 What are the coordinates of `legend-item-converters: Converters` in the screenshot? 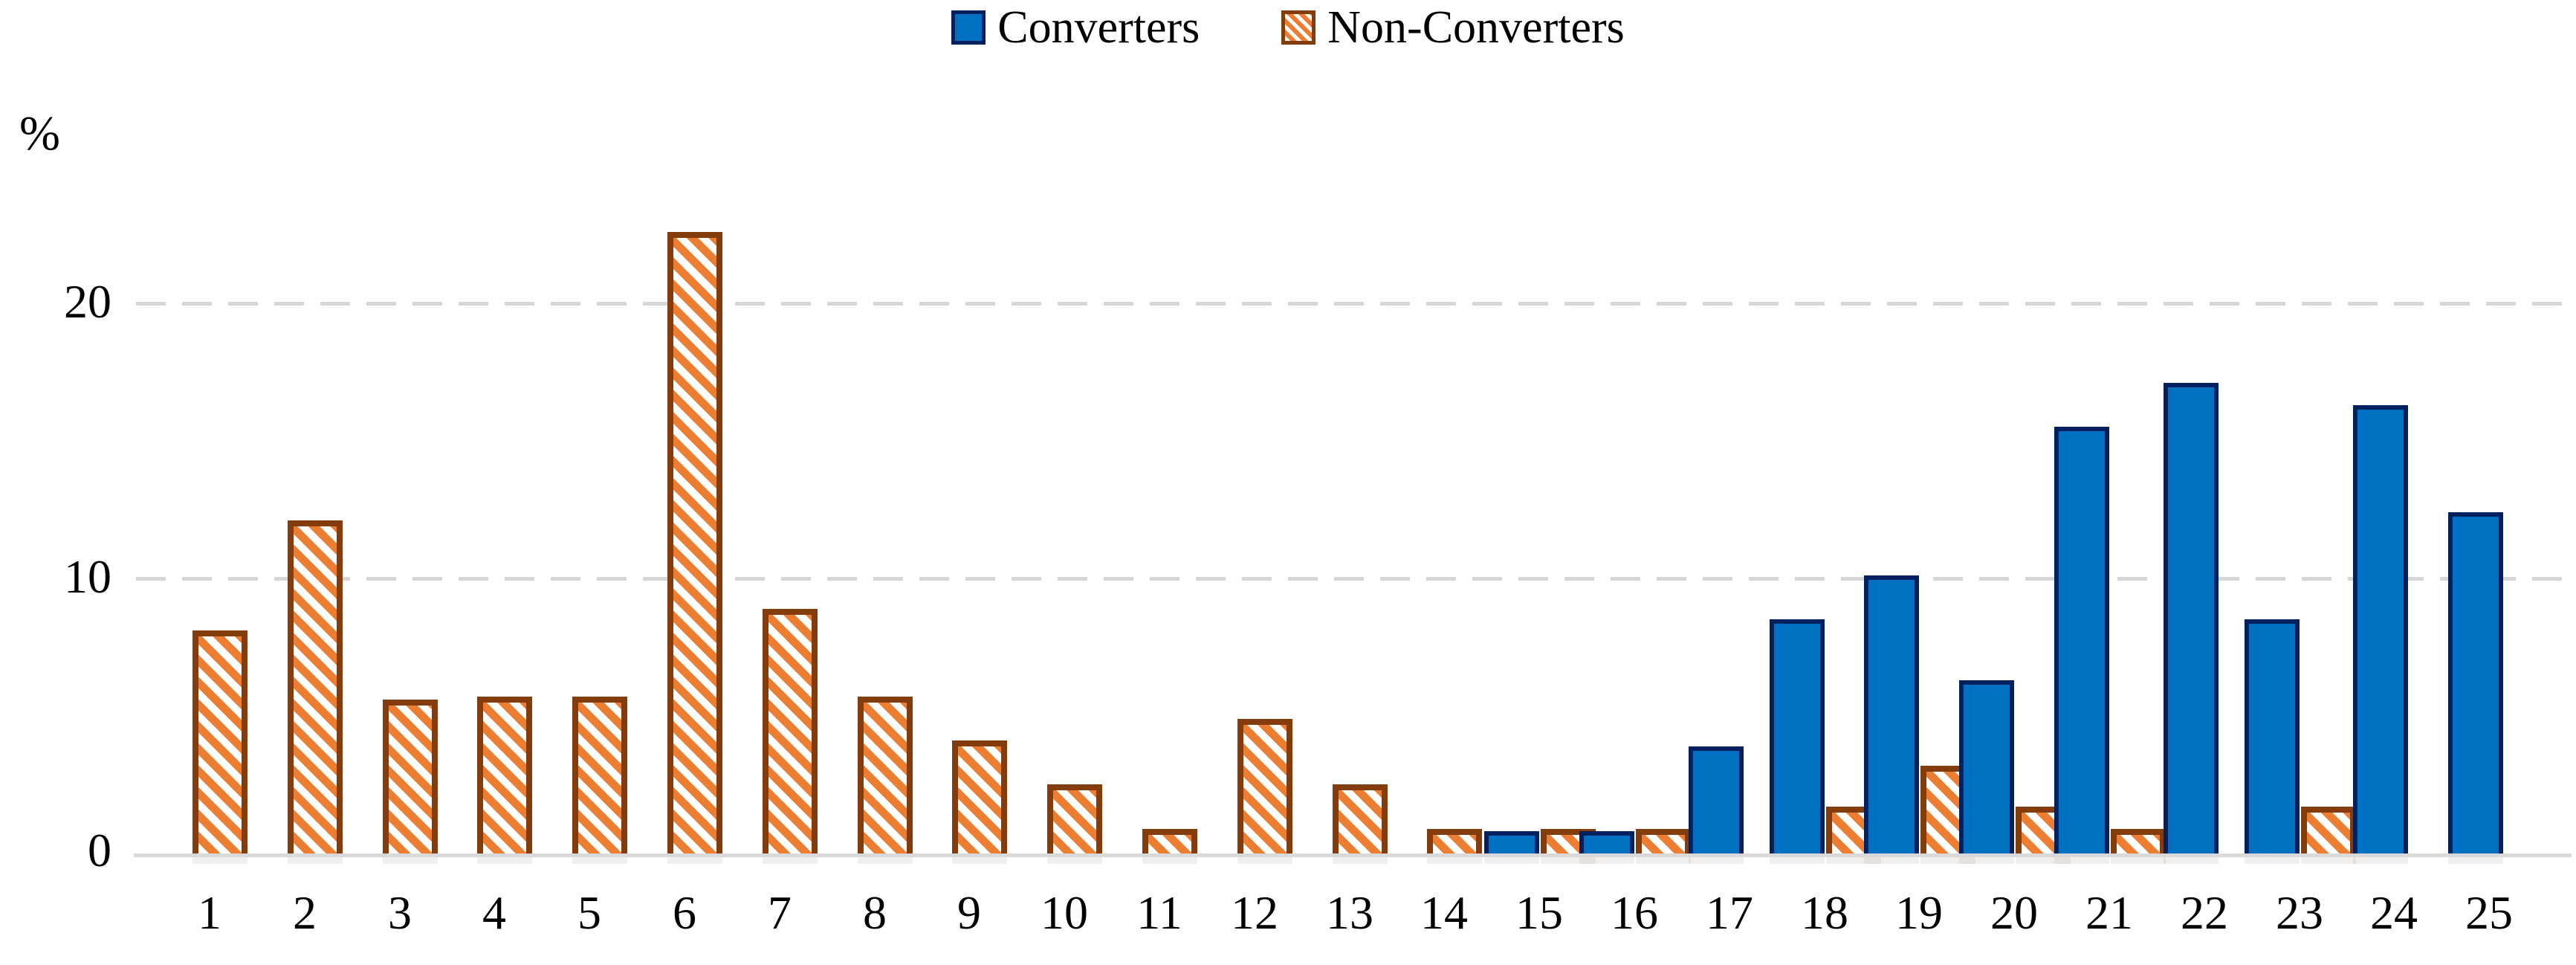 It's located at (1075, 27).